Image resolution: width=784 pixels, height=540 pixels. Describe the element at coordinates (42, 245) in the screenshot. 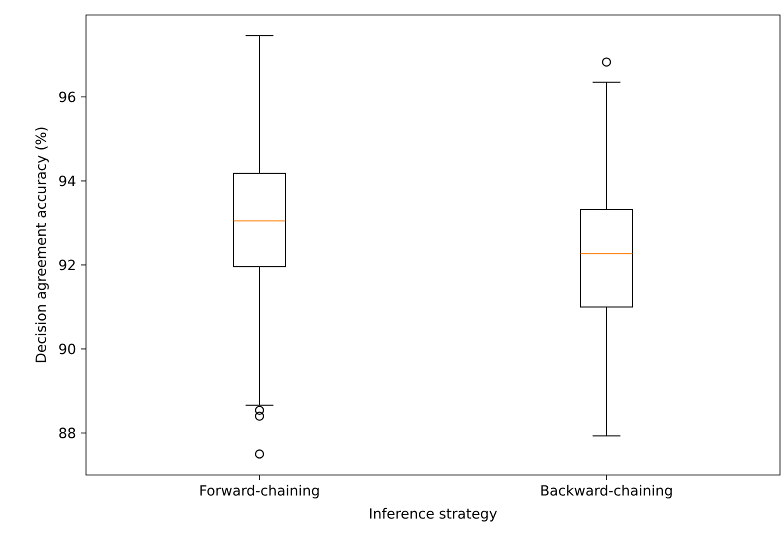

I see `y-axis-title: Decision agreement accuracy (%)` at that location.